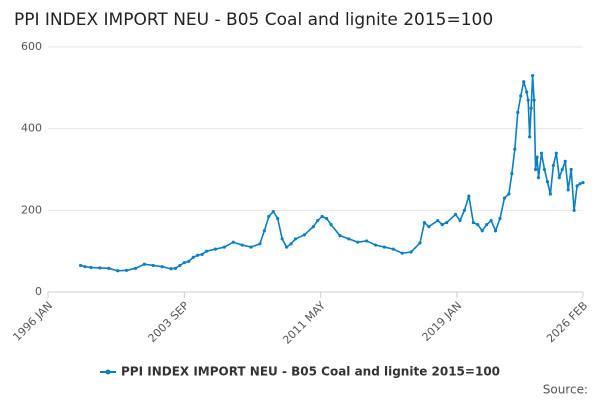  Describe the element at coordinates (31, 209) in the screenshot. I see `y-tick-label: 200` at that location.